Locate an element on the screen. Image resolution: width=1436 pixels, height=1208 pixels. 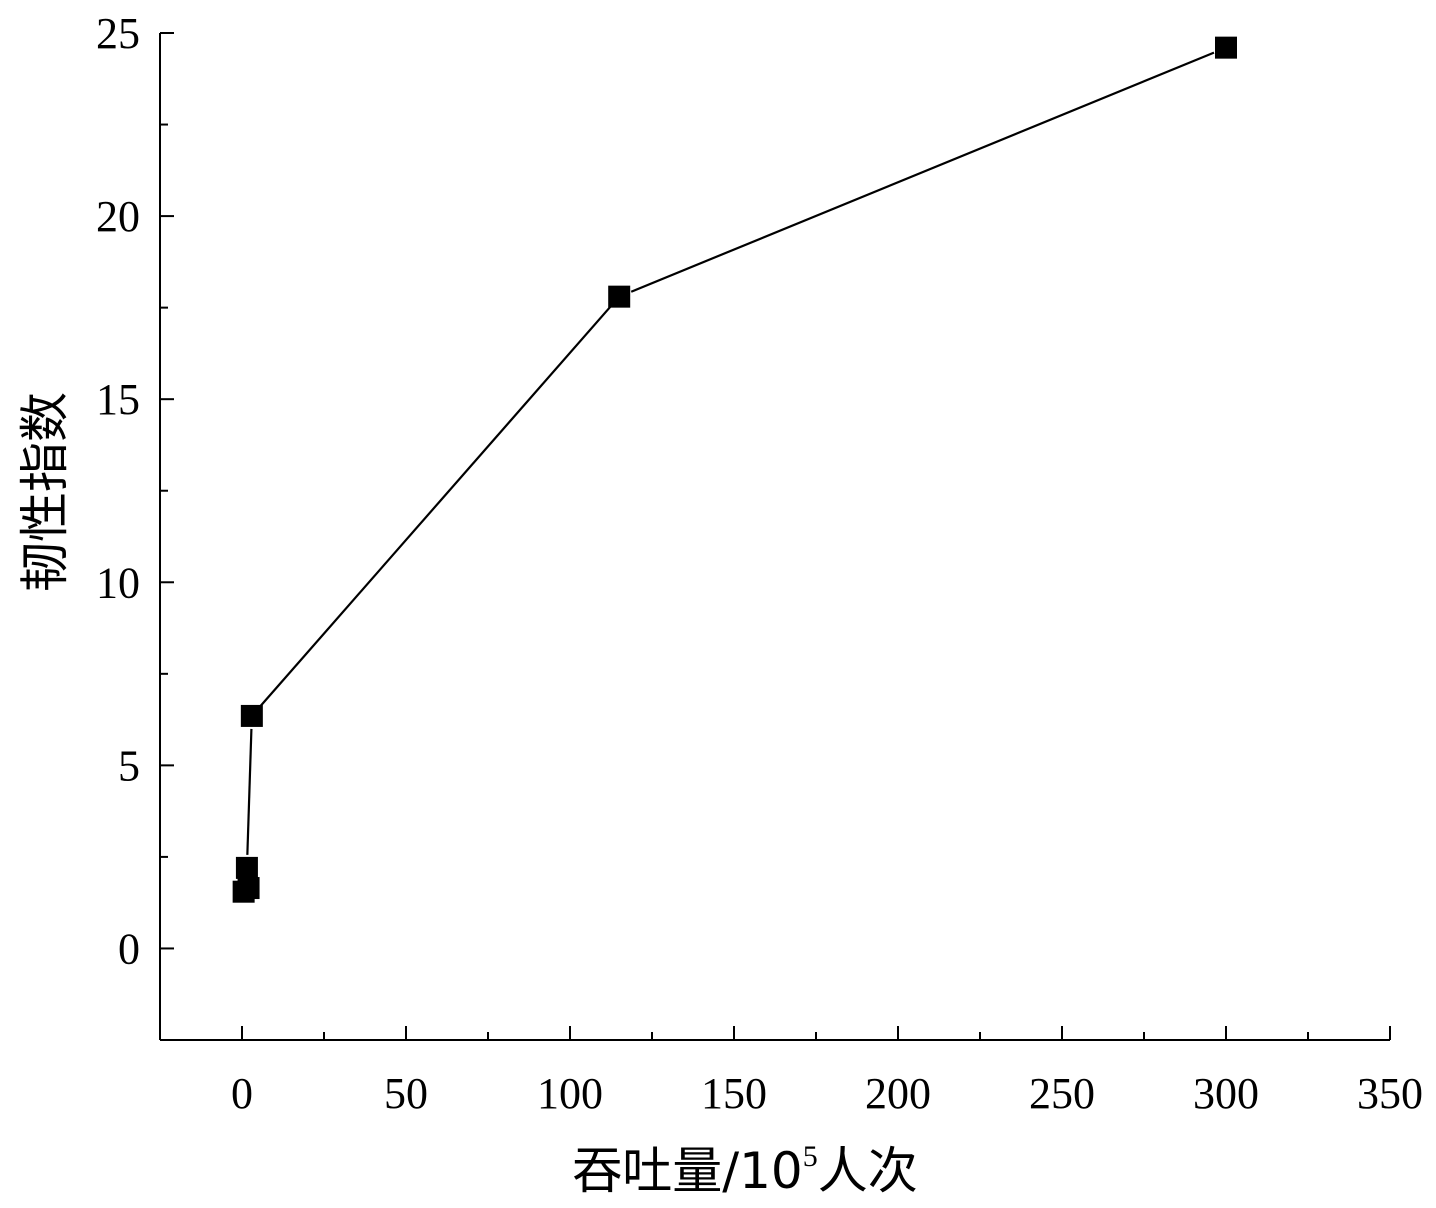
x-tick-label: 100 is located at coordinates (570, 1093).